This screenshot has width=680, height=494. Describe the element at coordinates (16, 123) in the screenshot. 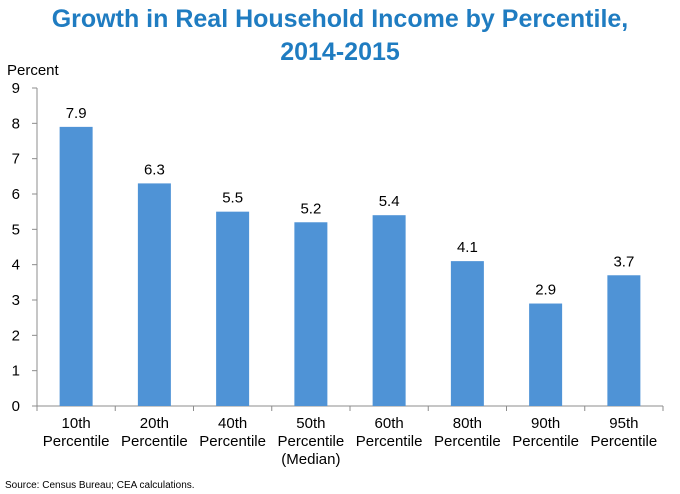

I see `y-tick-label: 8` at that location.